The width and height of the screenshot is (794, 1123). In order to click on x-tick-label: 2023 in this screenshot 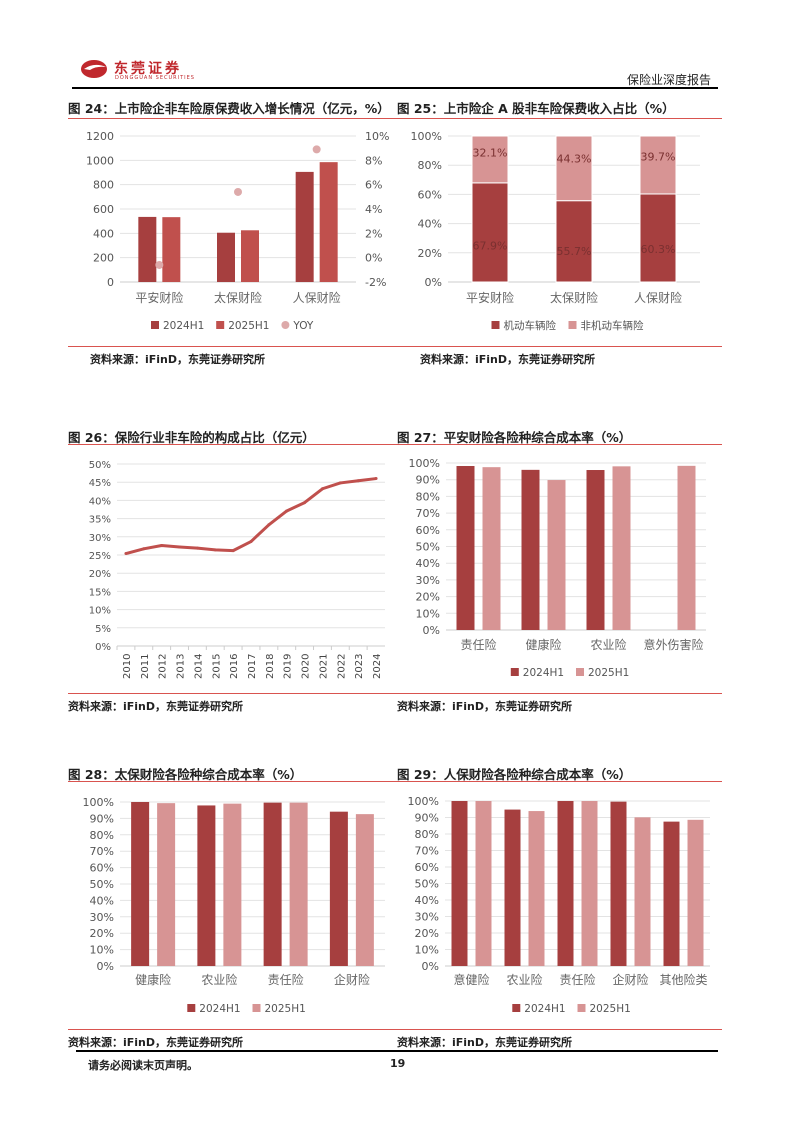, I will do `click(359, 666)`.